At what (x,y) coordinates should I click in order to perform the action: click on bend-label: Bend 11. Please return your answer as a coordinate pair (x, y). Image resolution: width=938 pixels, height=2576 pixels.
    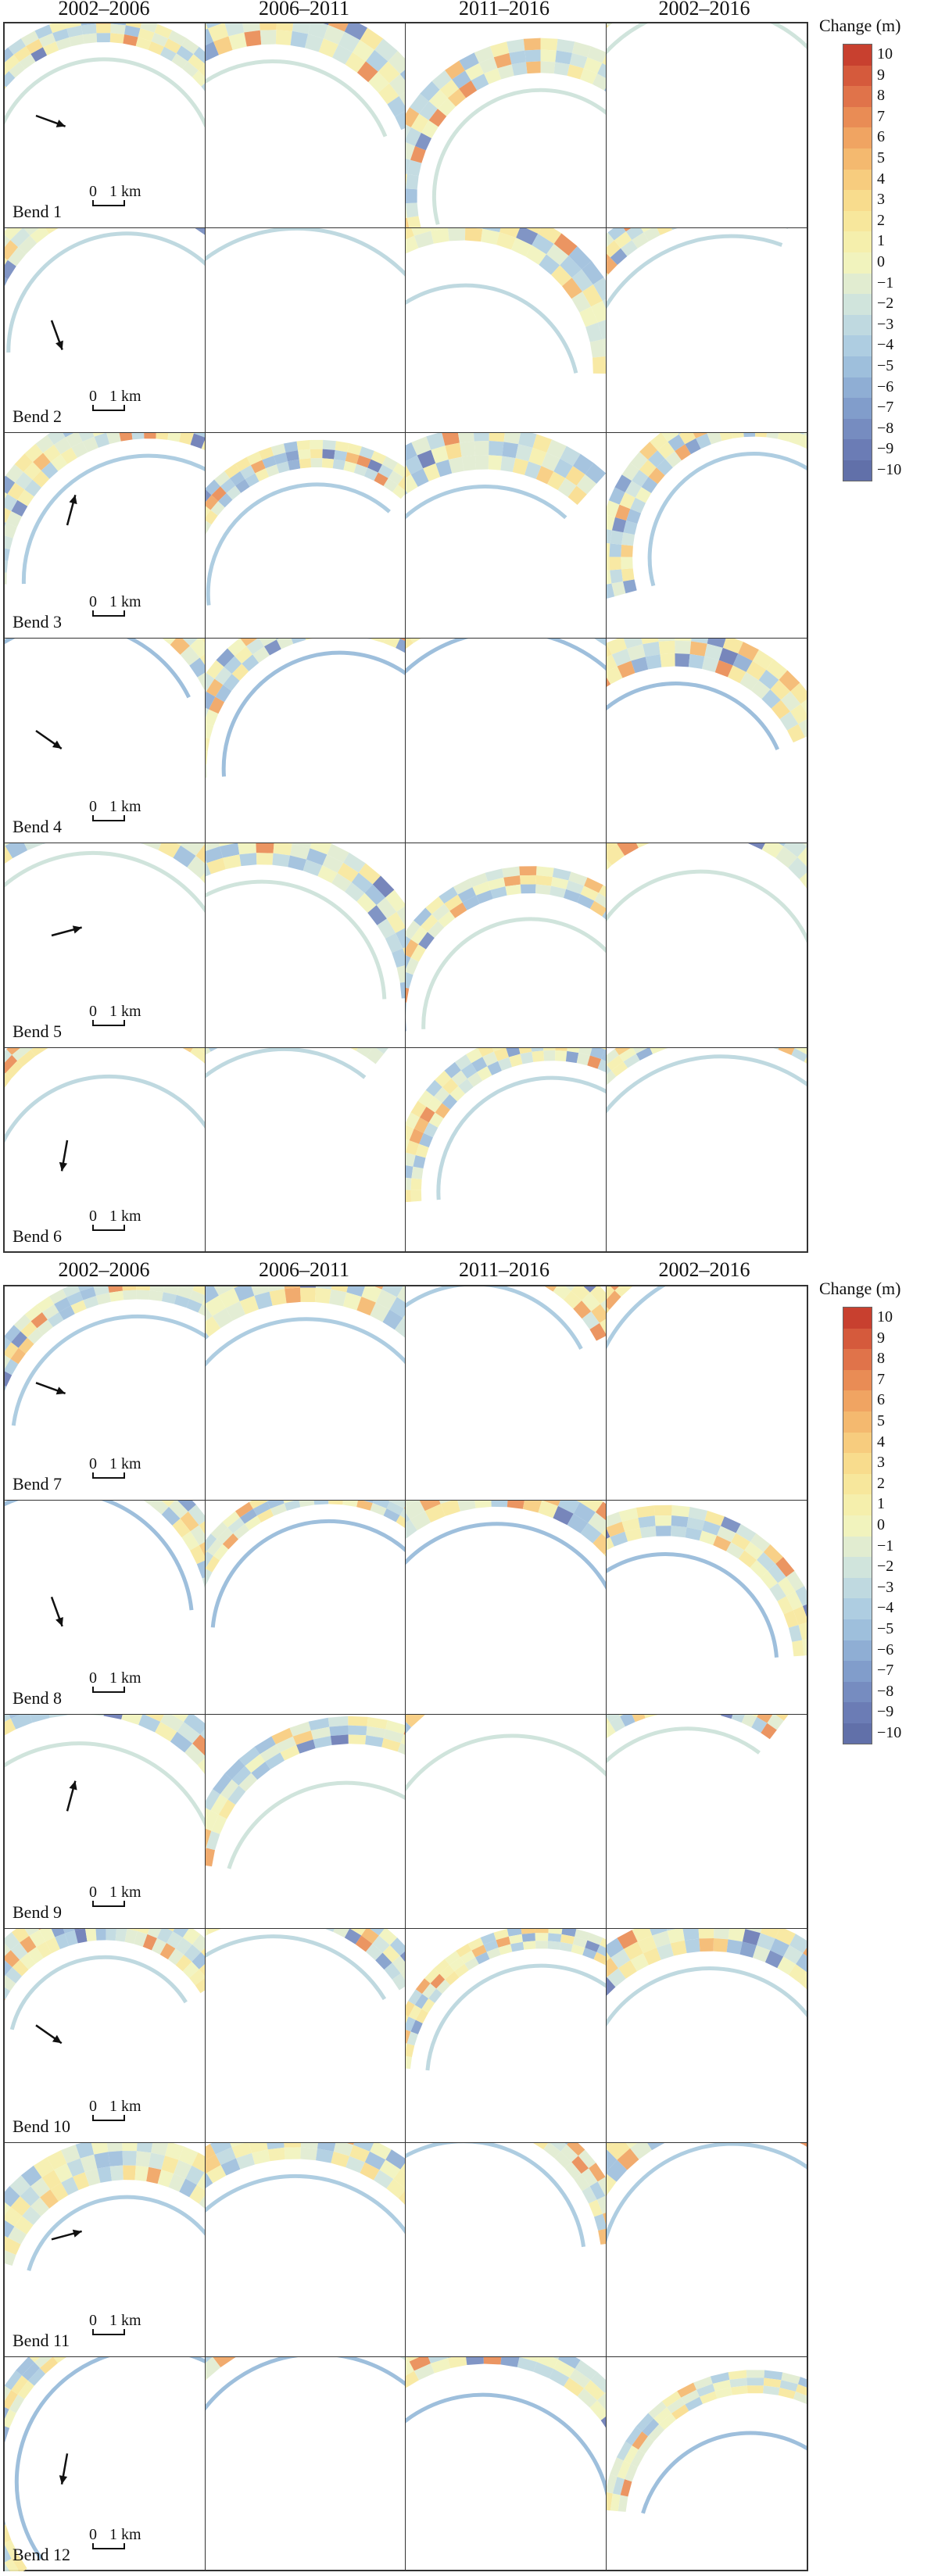
    Looking at the image, I should click on (41, 2340).